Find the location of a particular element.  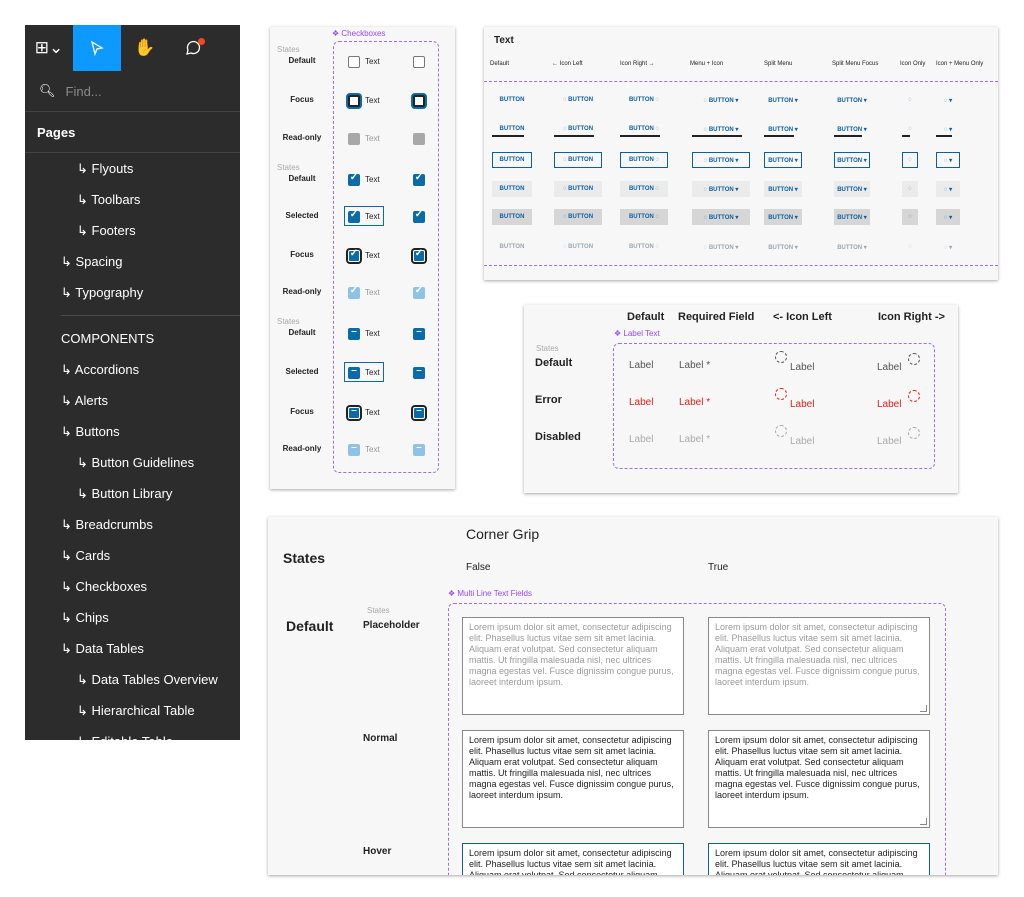

sidebar-page-item: ↳ Alerts is located at coordinates (85, 400).